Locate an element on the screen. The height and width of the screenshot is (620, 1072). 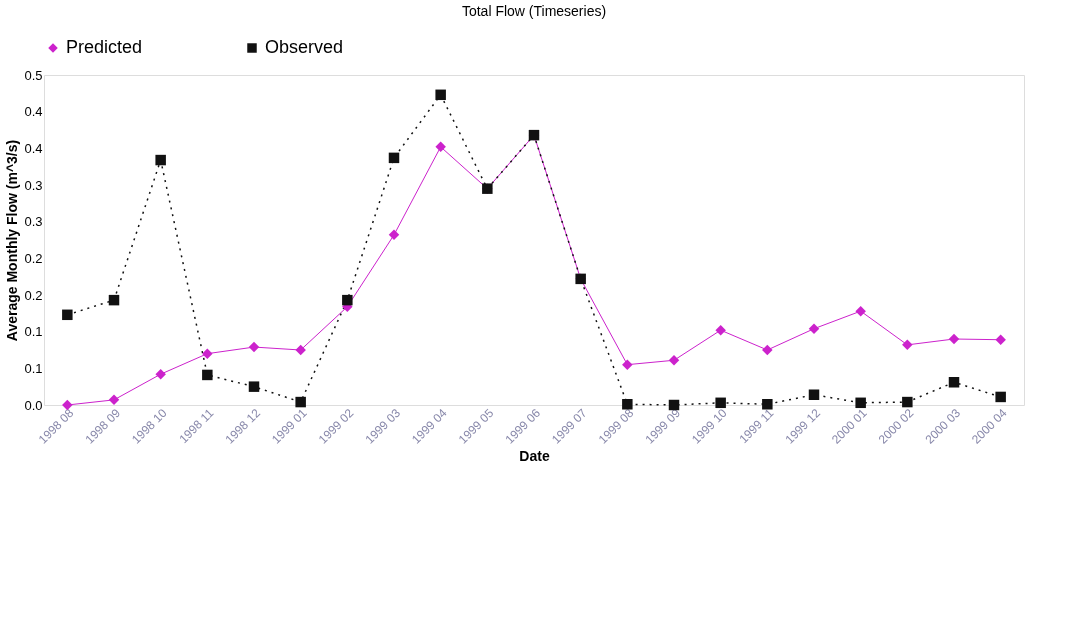
legend-label: Predicted is located at coordinates (104, 47).